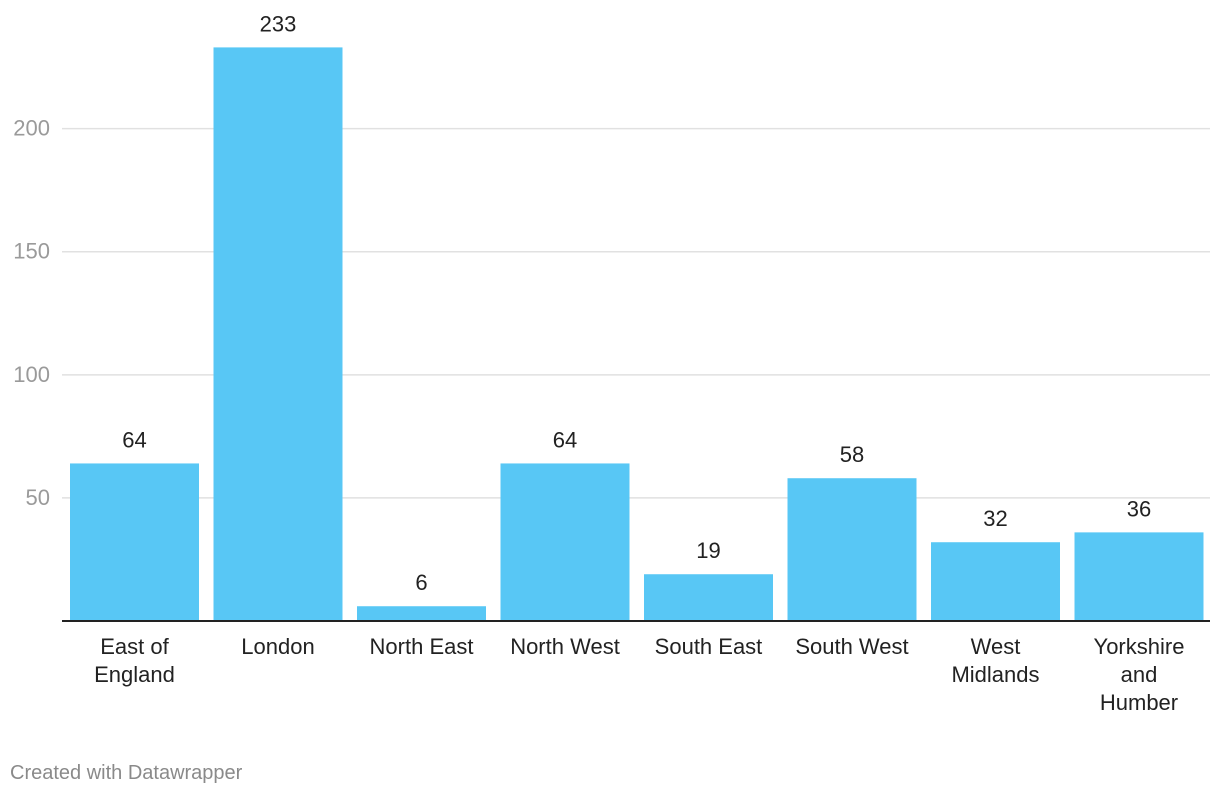 The width and height of the screenshot is (1220, 798). I want to click on category-label: Yorkshire, so click(1139, 646).